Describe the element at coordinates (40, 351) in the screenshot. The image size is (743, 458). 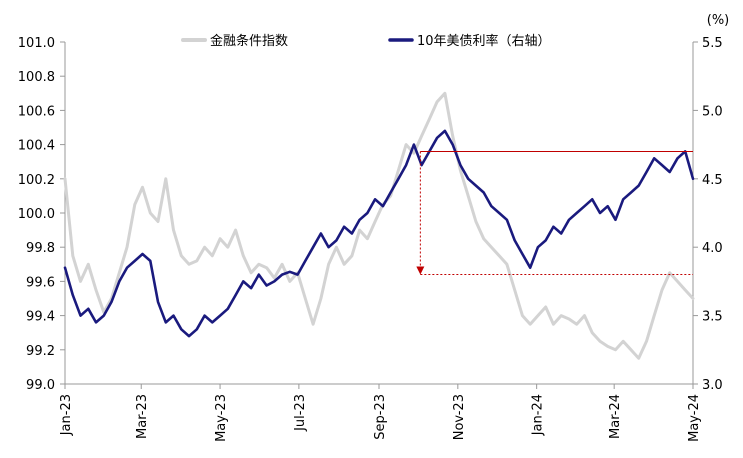
I see `left-tick-label: 99.2` at that location.